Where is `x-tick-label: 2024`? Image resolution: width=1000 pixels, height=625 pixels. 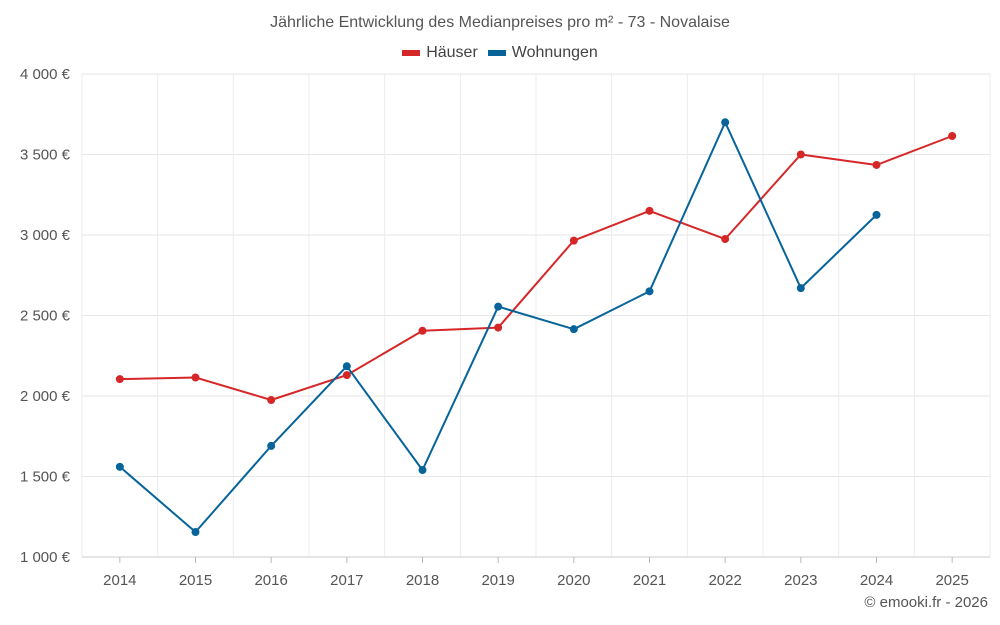 x-tick-label: 2024 is located at coordinates (876, 580).